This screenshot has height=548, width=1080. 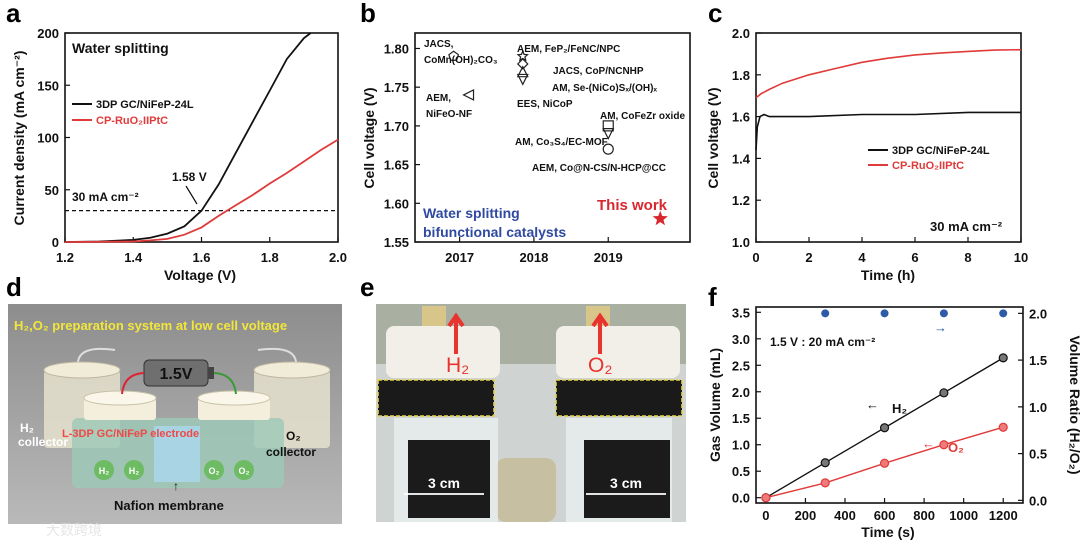 What do you see at coordinates (55, 242) in the screenshot?
I see `chart-a-ytick-label: 0` at bounding box center [55, 242].